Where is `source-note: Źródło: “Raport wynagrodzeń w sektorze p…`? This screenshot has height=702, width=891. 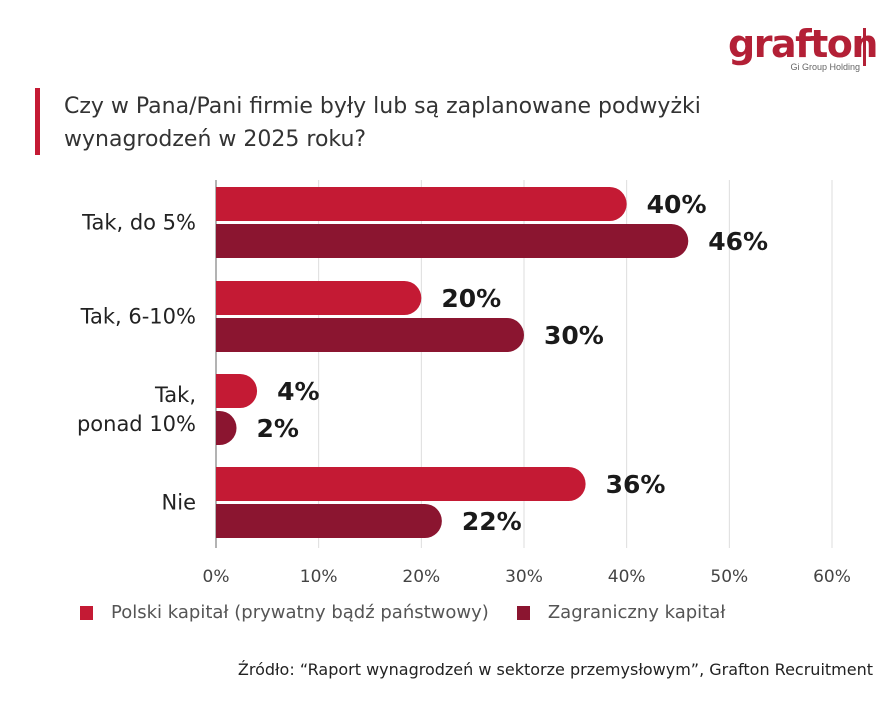
source-note: Źródło: “Raport wynagrodzeń w sektorze p… is located at coordinates (555, 669).